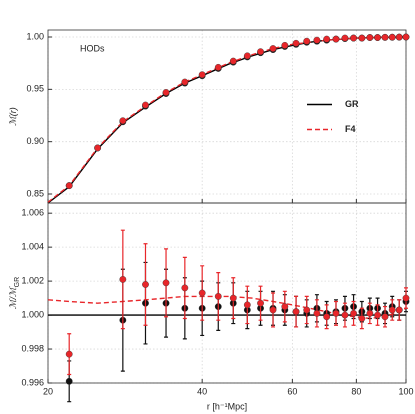  I want to click on y-tick-label: 0.95, so click(35, 89).